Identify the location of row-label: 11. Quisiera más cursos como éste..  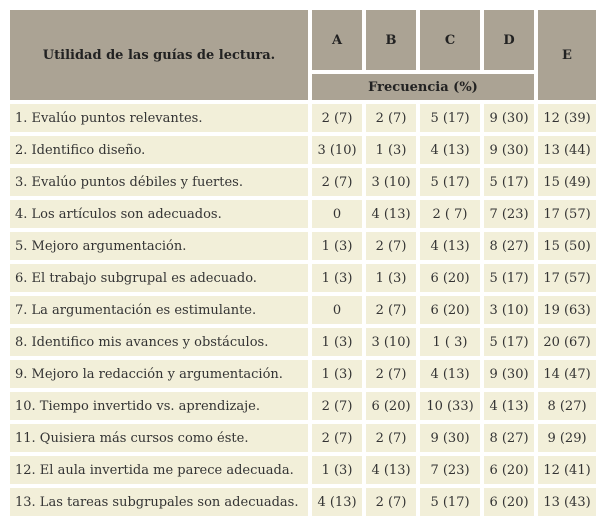
(159, 438).